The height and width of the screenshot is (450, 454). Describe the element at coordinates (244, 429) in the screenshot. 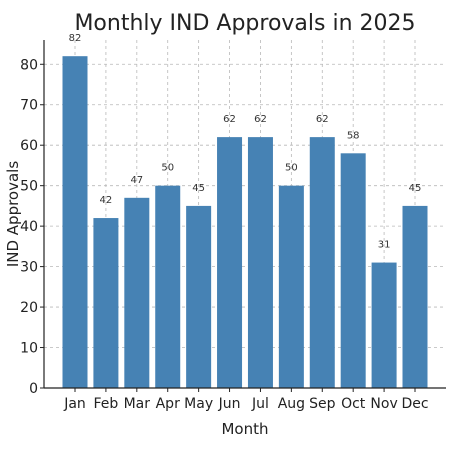

I see `x-axis-label: Month` at that location.